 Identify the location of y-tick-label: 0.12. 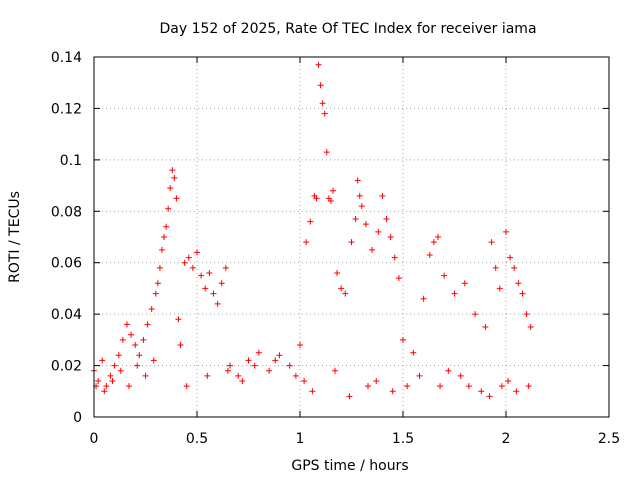
(66, 109).